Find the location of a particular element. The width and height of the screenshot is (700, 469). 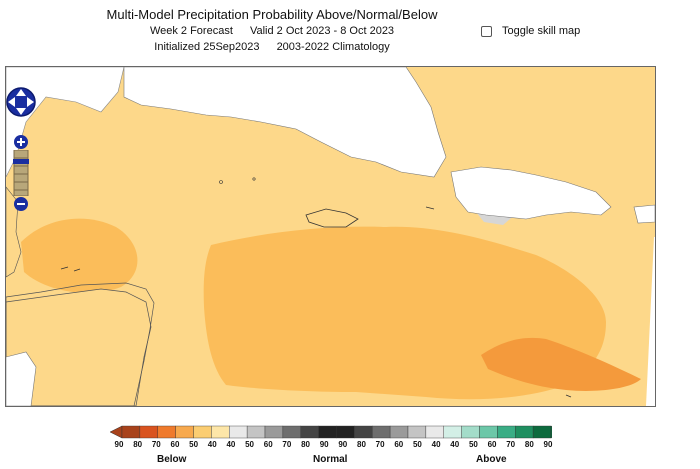

zoom-slider-handle is located at coordinates (21, 161).